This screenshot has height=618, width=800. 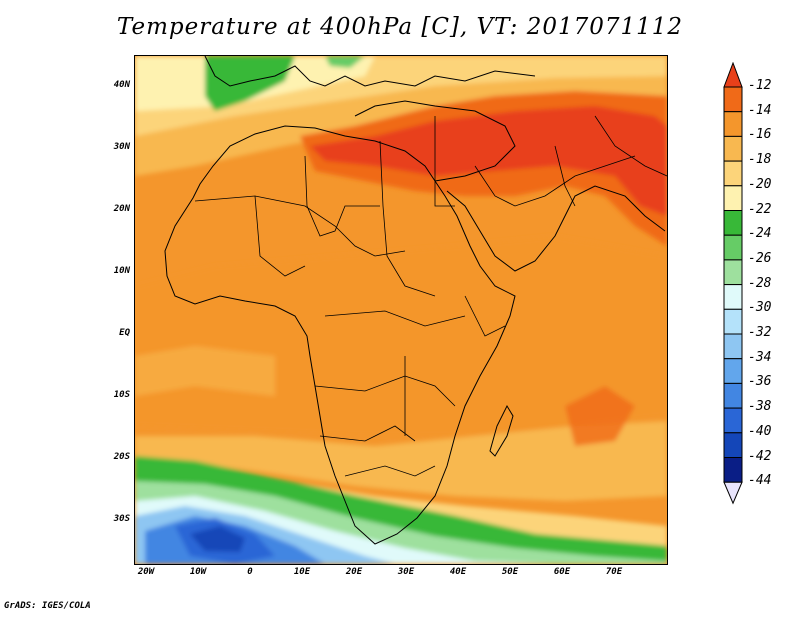 What do you see at coordinates (760, 184) in the screenshot?
I see `colorbar-label: -20` at bounding box center [760, 184].